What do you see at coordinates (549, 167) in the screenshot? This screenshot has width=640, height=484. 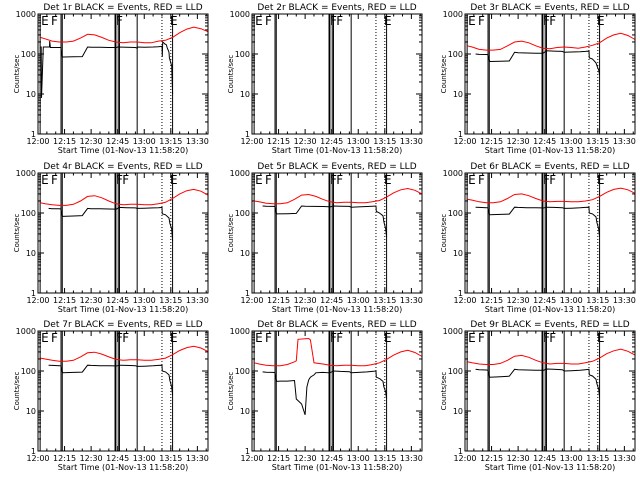 I see `panel-title: Det 6r BLACK = Events, RED = LLD` at bounding box center [549, 167].